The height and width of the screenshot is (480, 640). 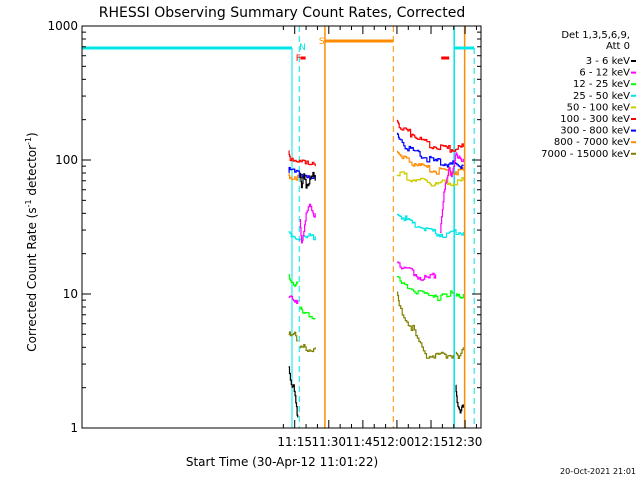 I want to click on legend-entry: 7000 - 15000 keV, so click(x=585, y=154).